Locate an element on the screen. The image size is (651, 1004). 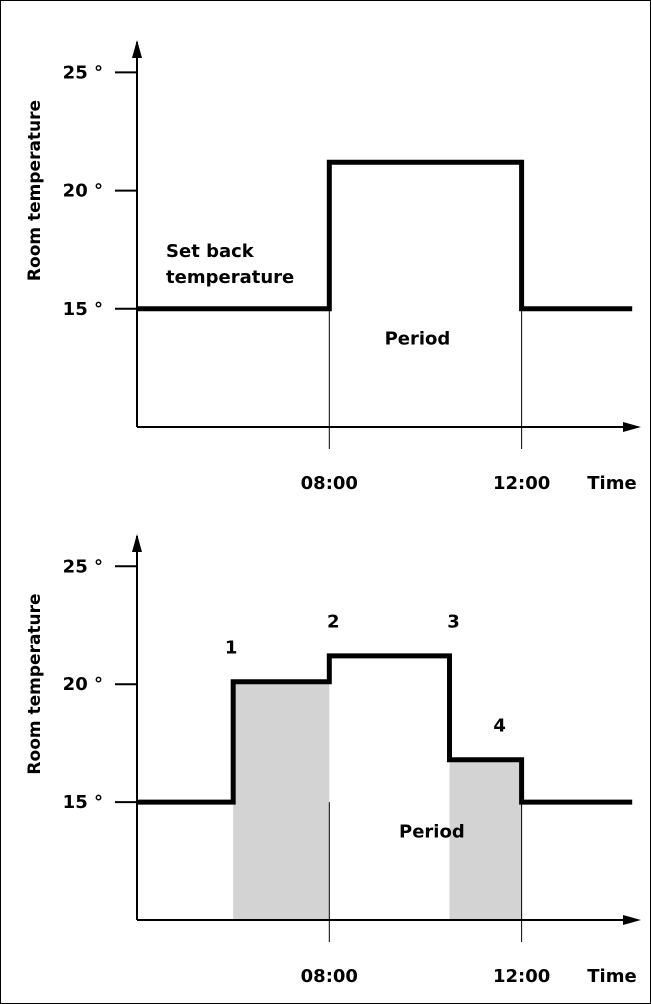
point-label-4: 4 is located at coordinates (499, 725).